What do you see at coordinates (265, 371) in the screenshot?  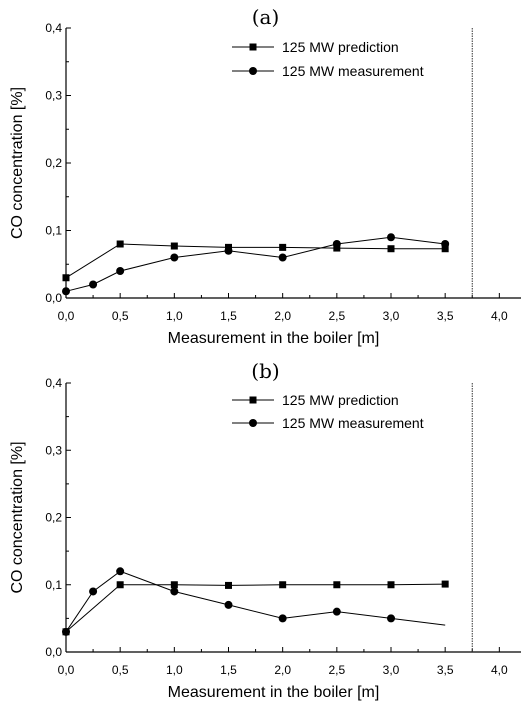 I see `panel-label: (b)` at bounding box center [265, 371].